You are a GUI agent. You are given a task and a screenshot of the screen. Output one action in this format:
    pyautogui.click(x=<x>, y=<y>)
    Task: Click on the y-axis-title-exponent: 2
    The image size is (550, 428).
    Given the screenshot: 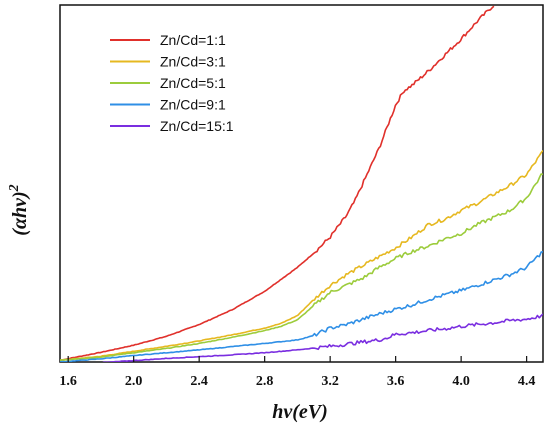 What is the action you would take?
    pyautogui.click(x=14, y=188)
    